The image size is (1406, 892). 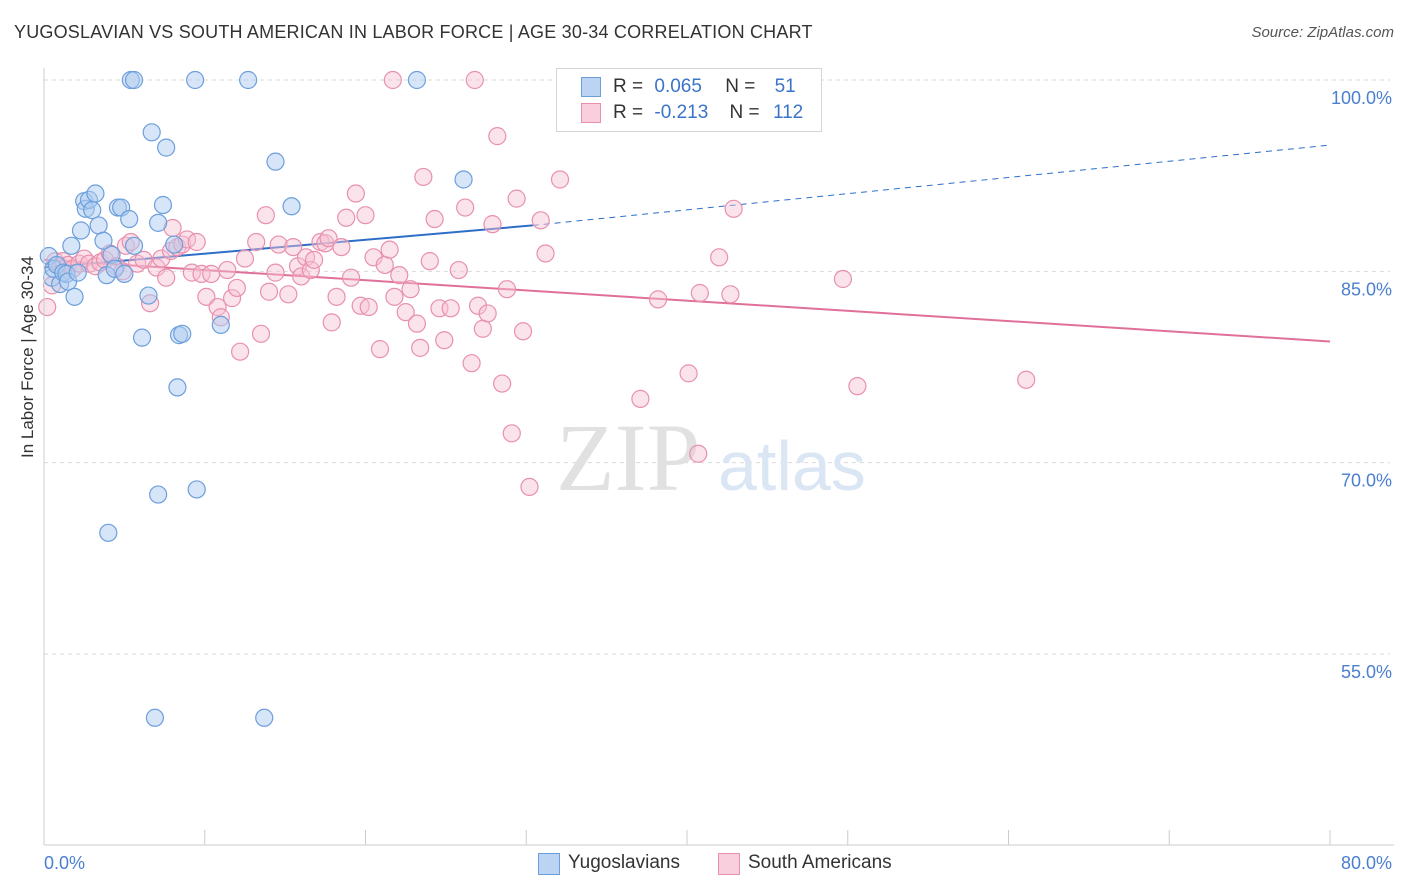 I want to click on correlation-legend: R = 0.065 N = 51 R = -0.213 N = 112, so click(x=689, y=100).